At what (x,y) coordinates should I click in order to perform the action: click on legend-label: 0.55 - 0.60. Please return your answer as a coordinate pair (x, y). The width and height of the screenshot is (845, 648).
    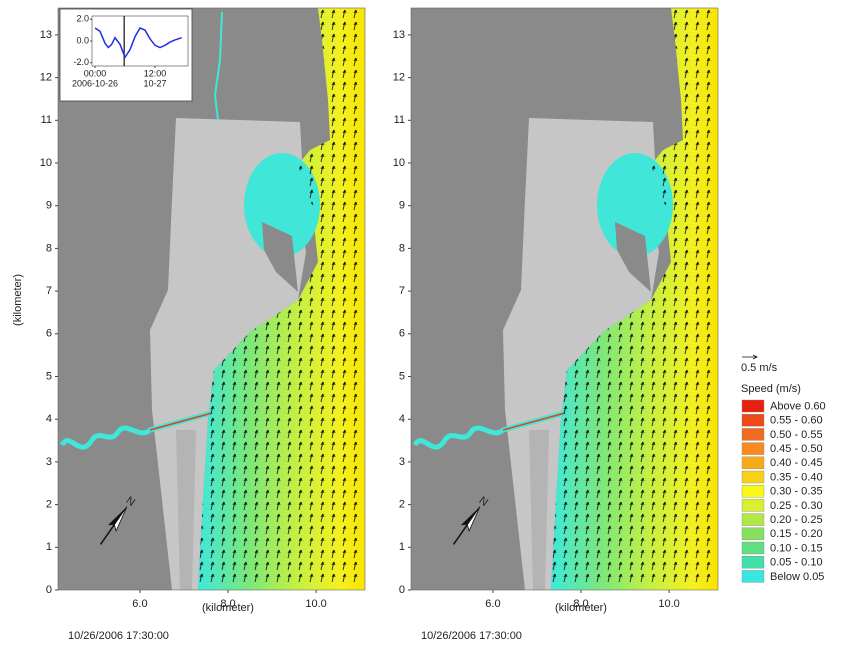
    Looking at the image, I should click on (796, 421).